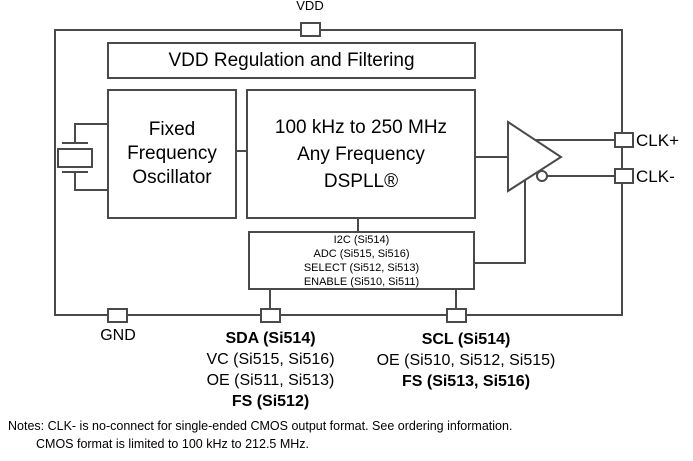  What do you see at coordinates (118, 335) in the screenshot?
I see `gnd-pin-label: GND` at bounding box center [118, 335].